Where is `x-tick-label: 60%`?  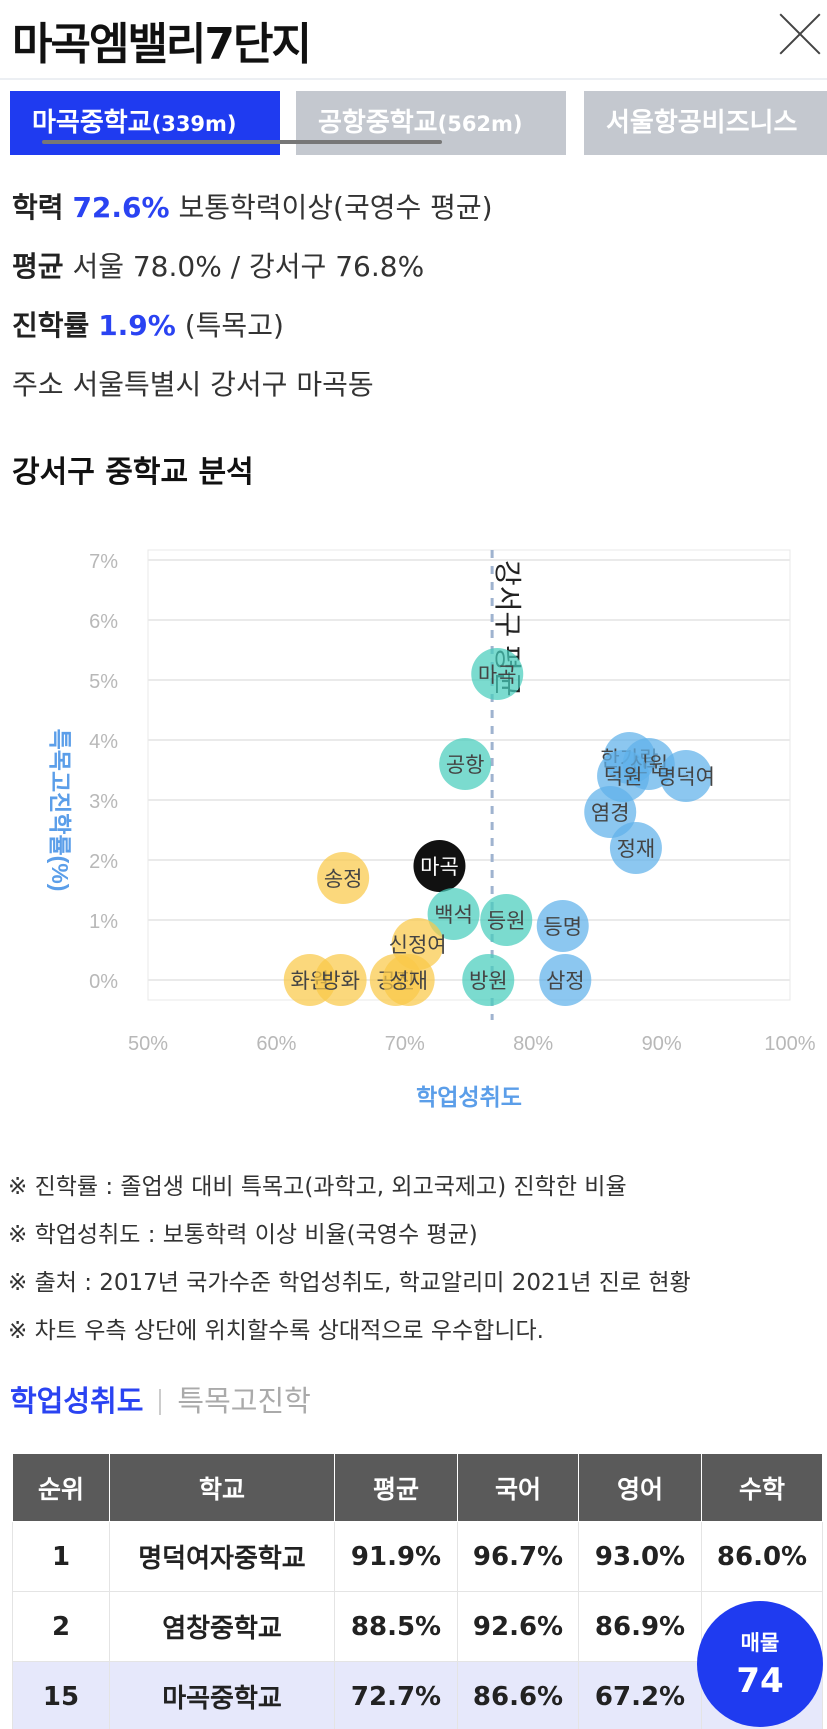
x-tick-label: 60% is located at coordinates (276, 1044).